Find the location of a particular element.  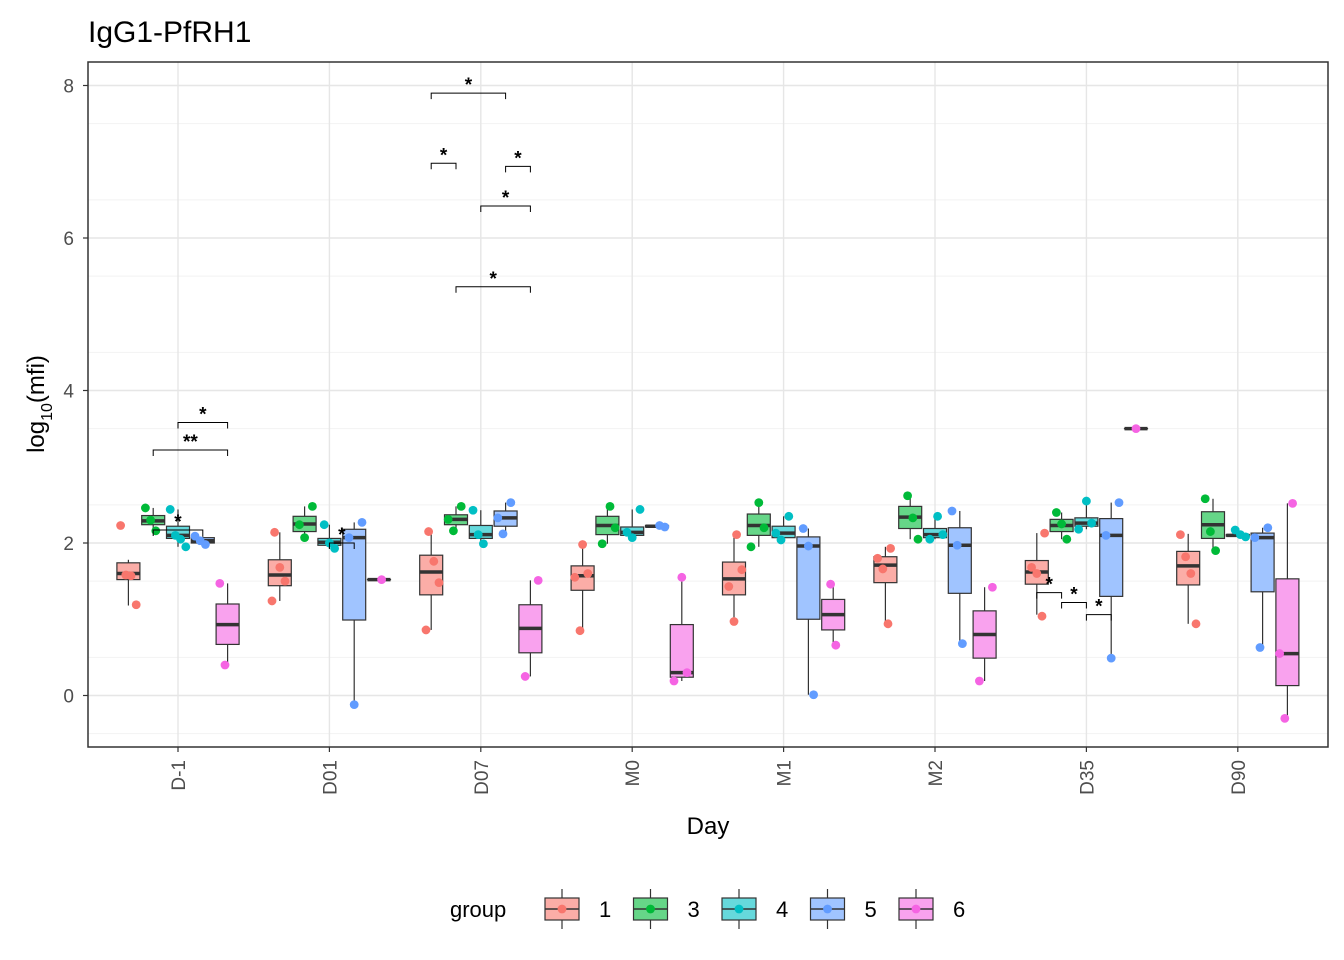

x-axis-title: Day is located at coordinates (708, 826).